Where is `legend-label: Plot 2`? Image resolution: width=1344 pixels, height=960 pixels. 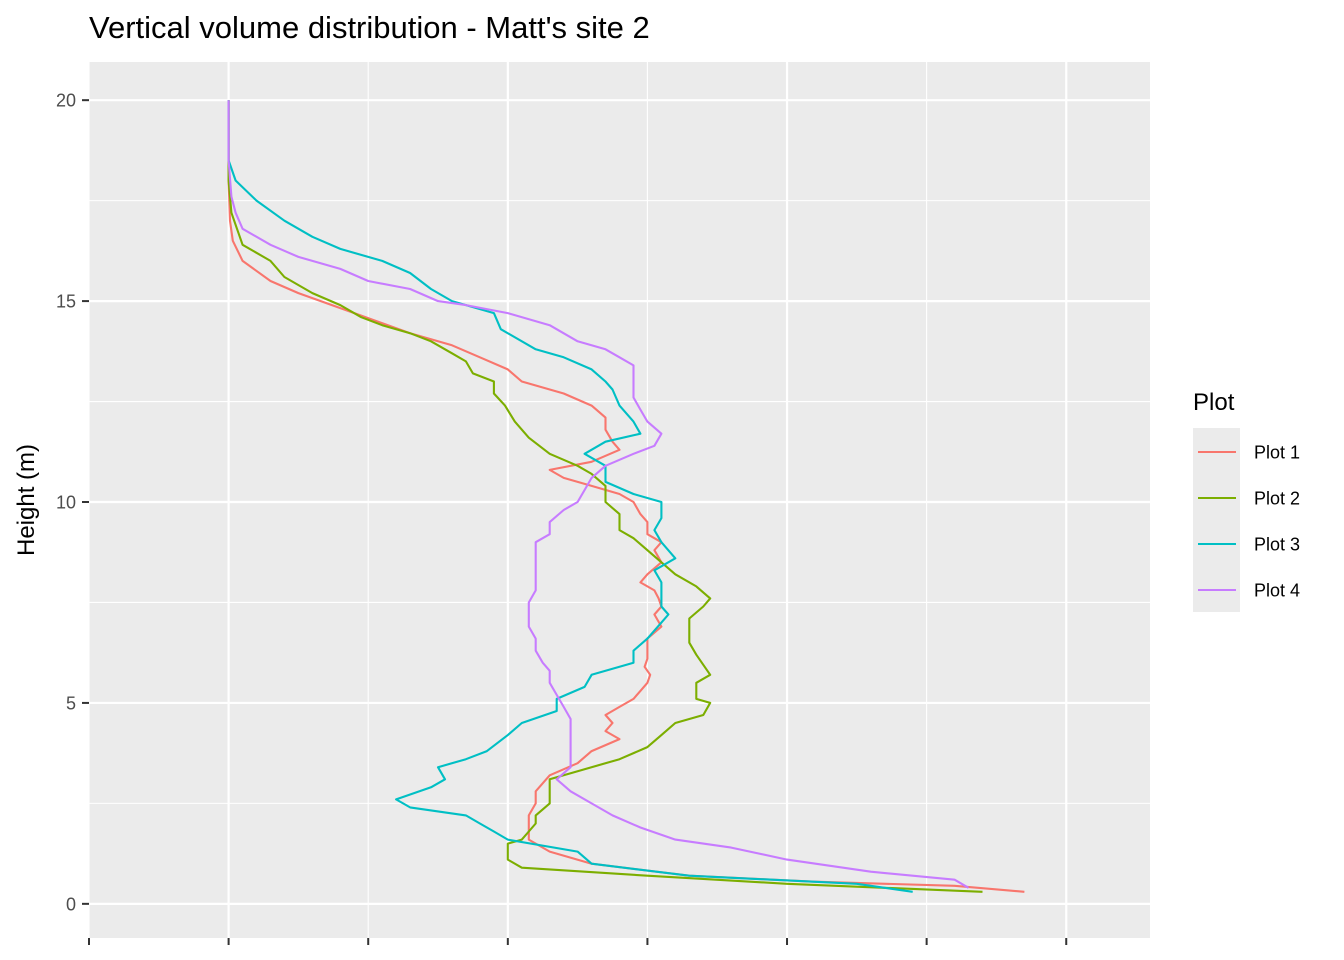
legend-label: Plot 2 is located at coordinates (1277, 499).